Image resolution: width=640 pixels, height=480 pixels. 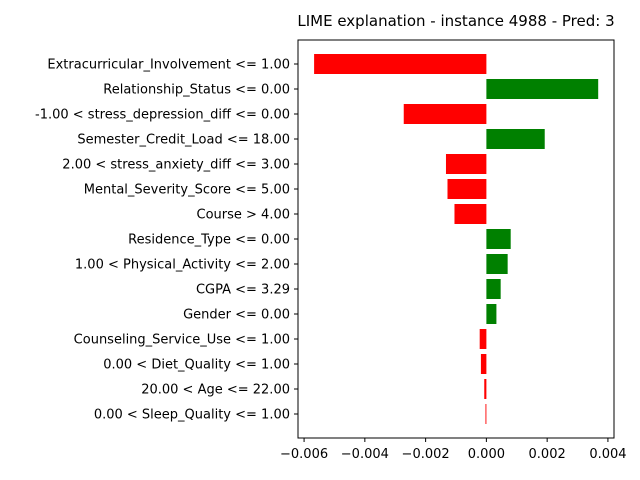 I want to click on y-tick-label: Course > 4.00, so click(x=244, y=215).